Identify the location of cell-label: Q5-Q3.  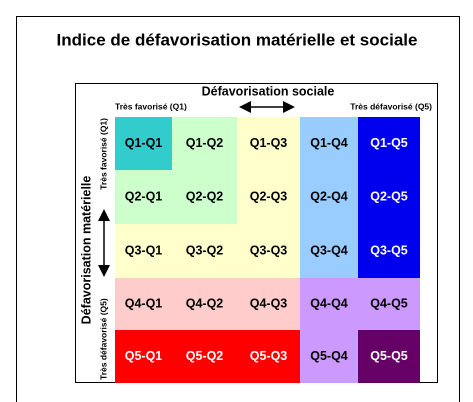
(269, 356).